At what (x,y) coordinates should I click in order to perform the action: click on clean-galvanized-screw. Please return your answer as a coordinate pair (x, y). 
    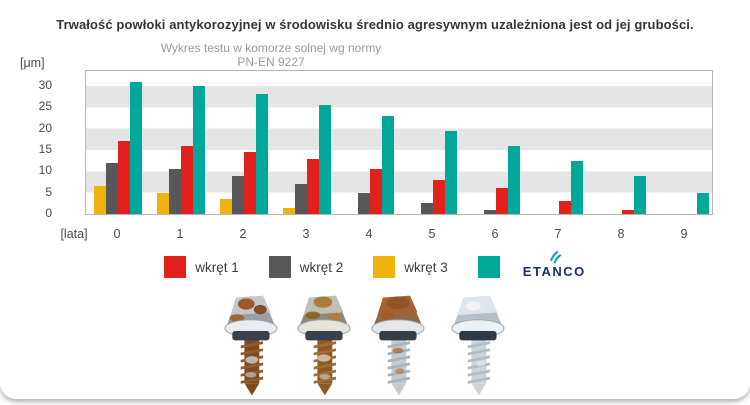
    Looking at the image, I should click on (477, 347).